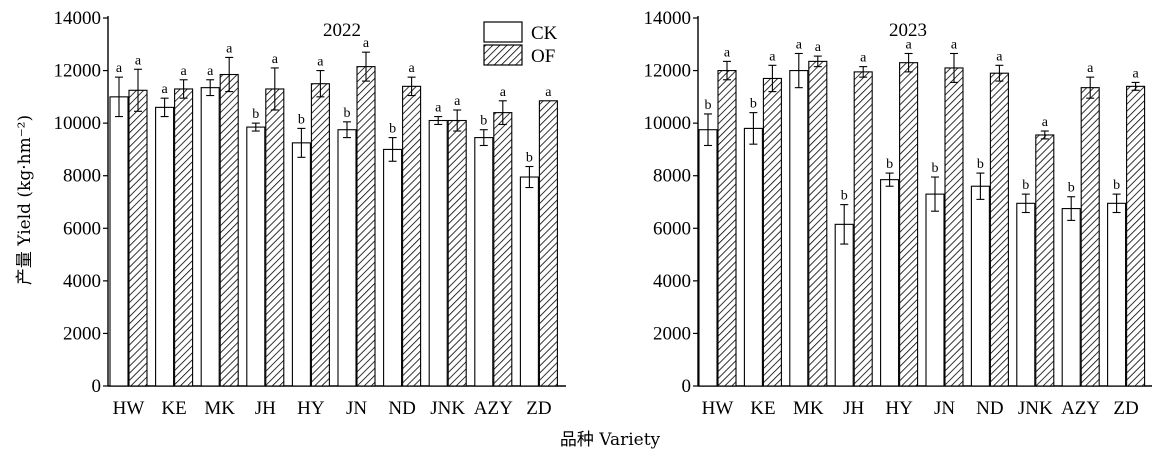 This screenshot has width=1155, height=455. I want to click on y-tick-label: 14000, so click(668, 18).